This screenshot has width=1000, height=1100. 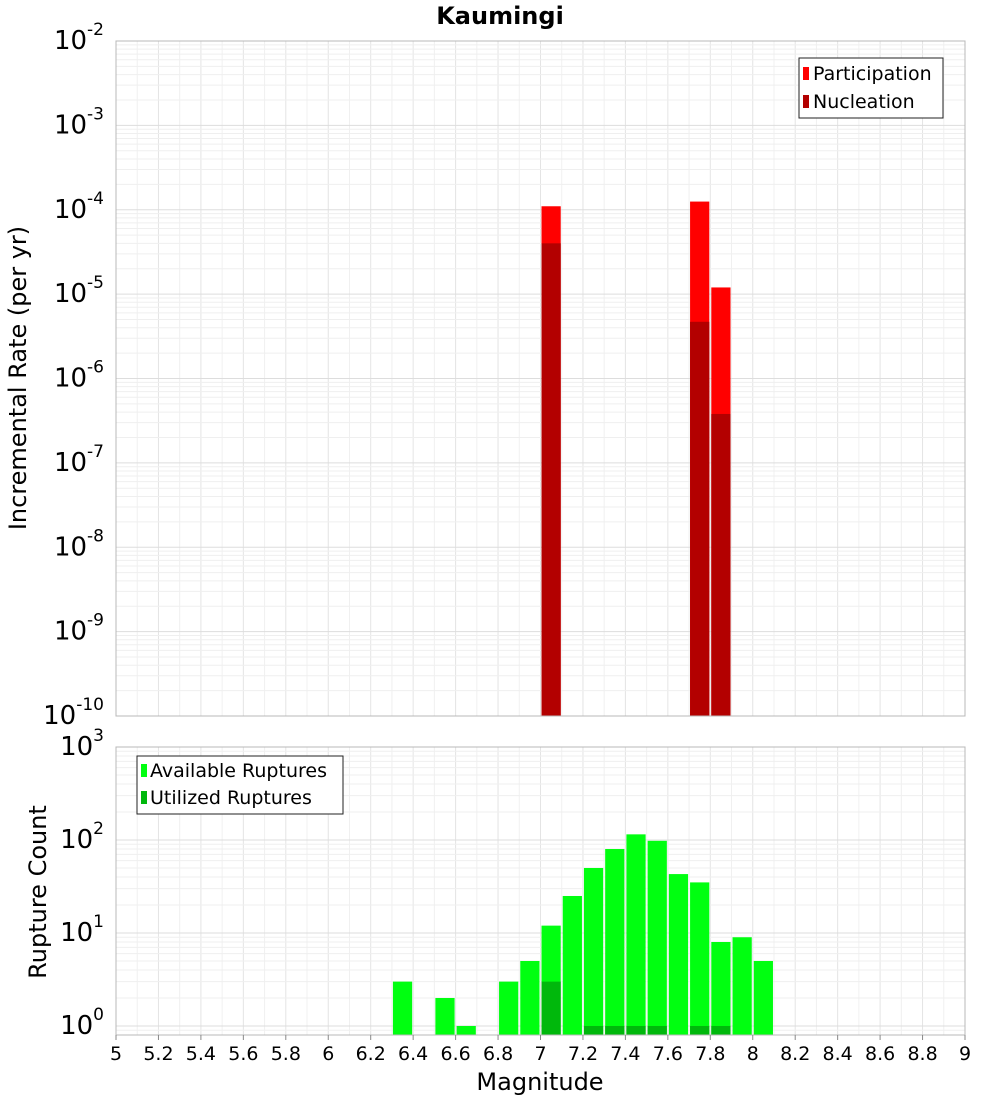 I want to click on y-tick-label: 10⁻⁷, so click(x=79, y=460).